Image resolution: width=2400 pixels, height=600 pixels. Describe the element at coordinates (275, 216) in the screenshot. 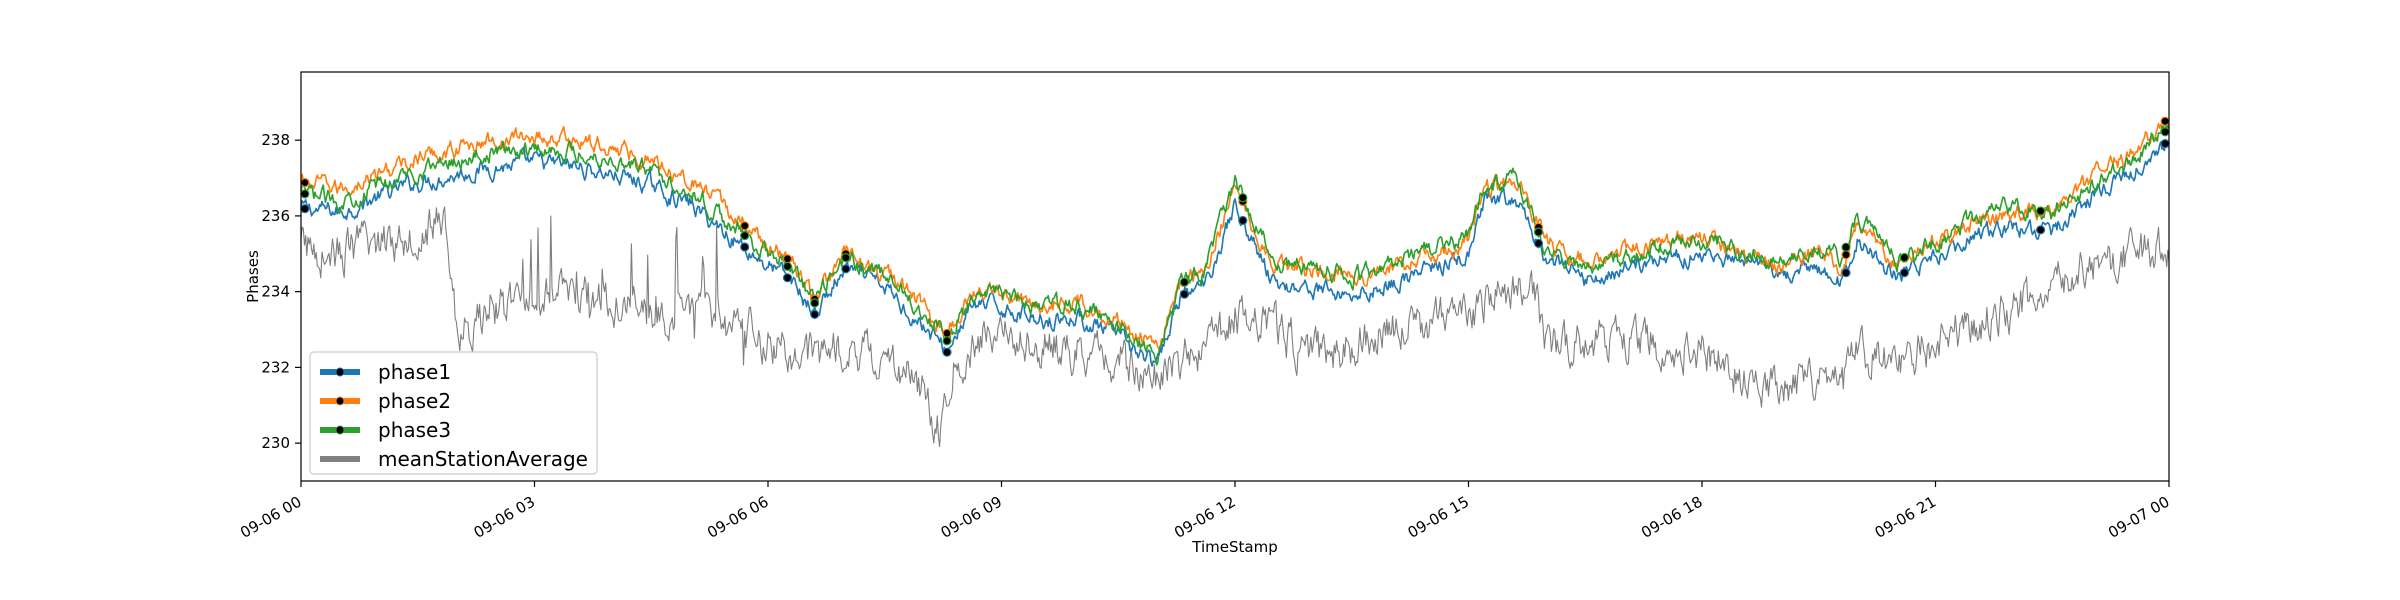

I see `y-tick-label: 236` at that location.